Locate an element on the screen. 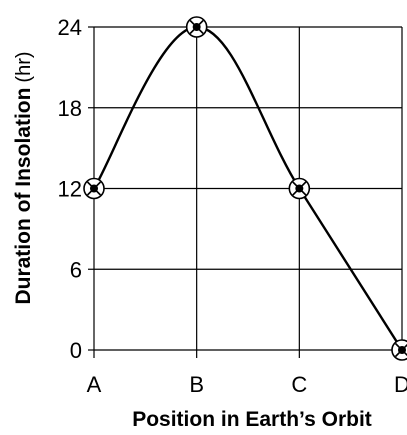 This screenshot has height=435, width=407. y-tick-label: 18 is located at coordinates (70, 108).